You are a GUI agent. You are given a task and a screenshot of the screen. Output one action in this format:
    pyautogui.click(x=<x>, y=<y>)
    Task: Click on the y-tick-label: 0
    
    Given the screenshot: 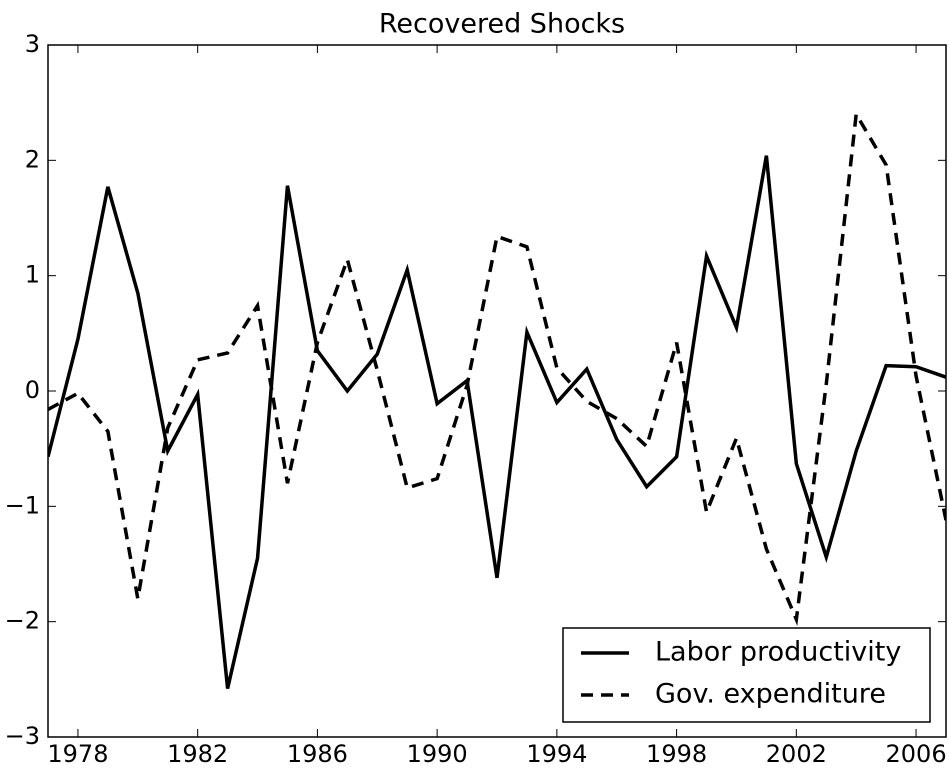 What is the action you would take?
    pyautogui.click(x=32, y=390)
    